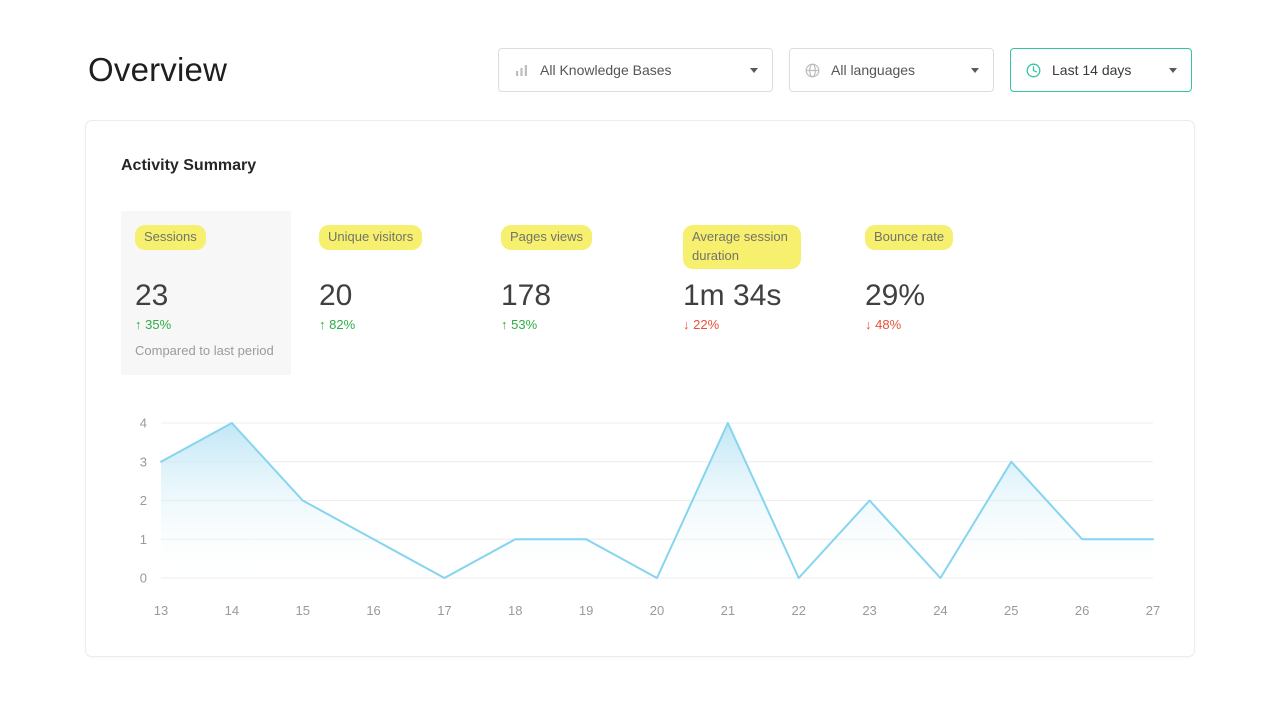 The image size is (1280, 720). Describe the element at coordinates (909, 237) in the screenshot. I see `metric-label: Bounce rate` at that location.